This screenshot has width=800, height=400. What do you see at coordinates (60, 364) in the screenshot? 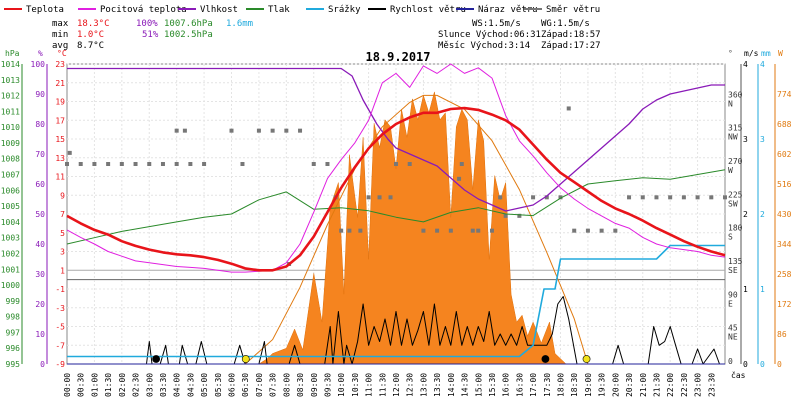
I see `temp-tick-16: -9` at bounding box center [60, 364].